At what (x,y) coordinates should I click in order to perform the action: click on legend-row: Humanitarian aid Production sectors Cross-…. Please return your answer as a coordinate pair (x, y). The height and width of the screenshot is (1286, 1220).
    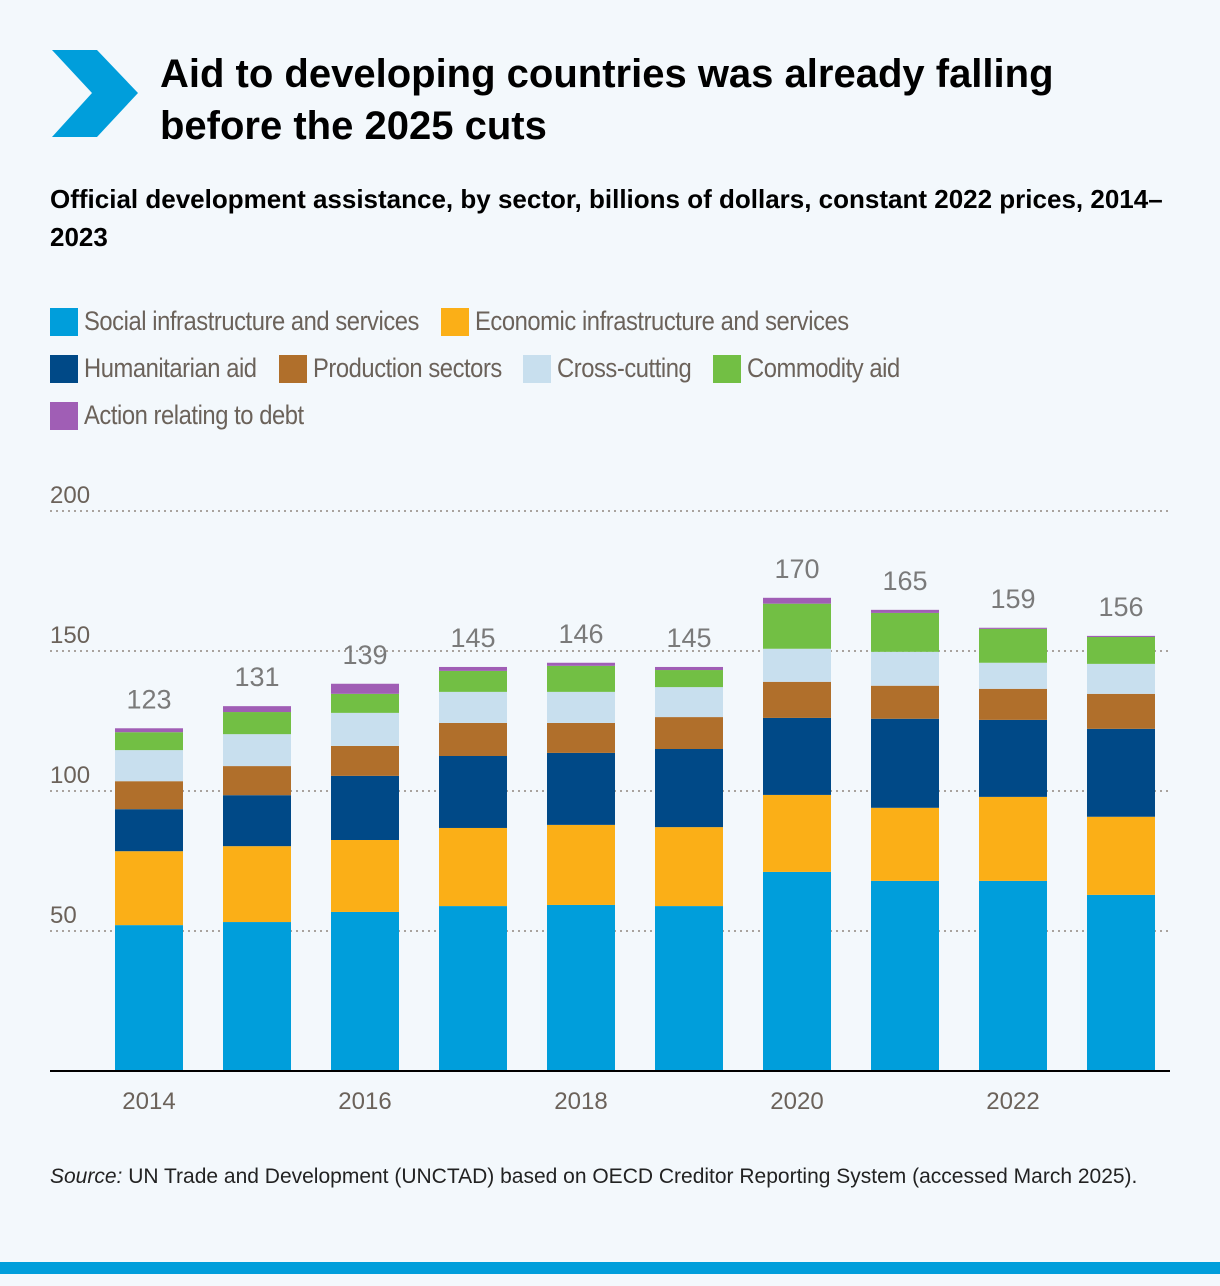
    Looking at the image, I should click on (620, 368).